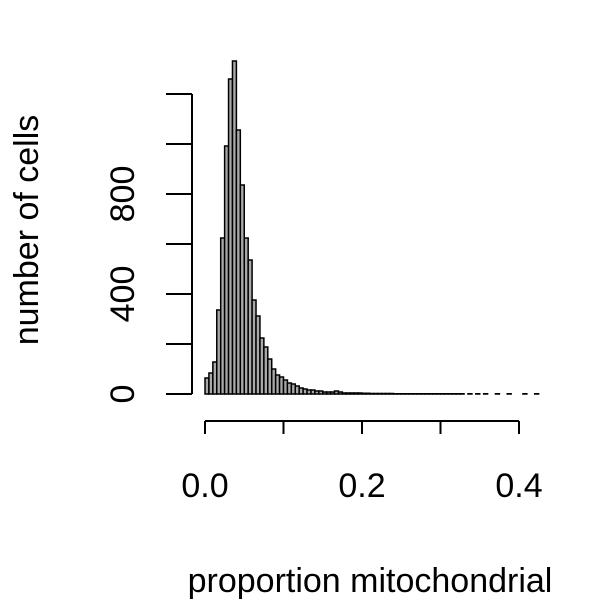  I want to click on y-tick-label: 0, so click(123, 394).